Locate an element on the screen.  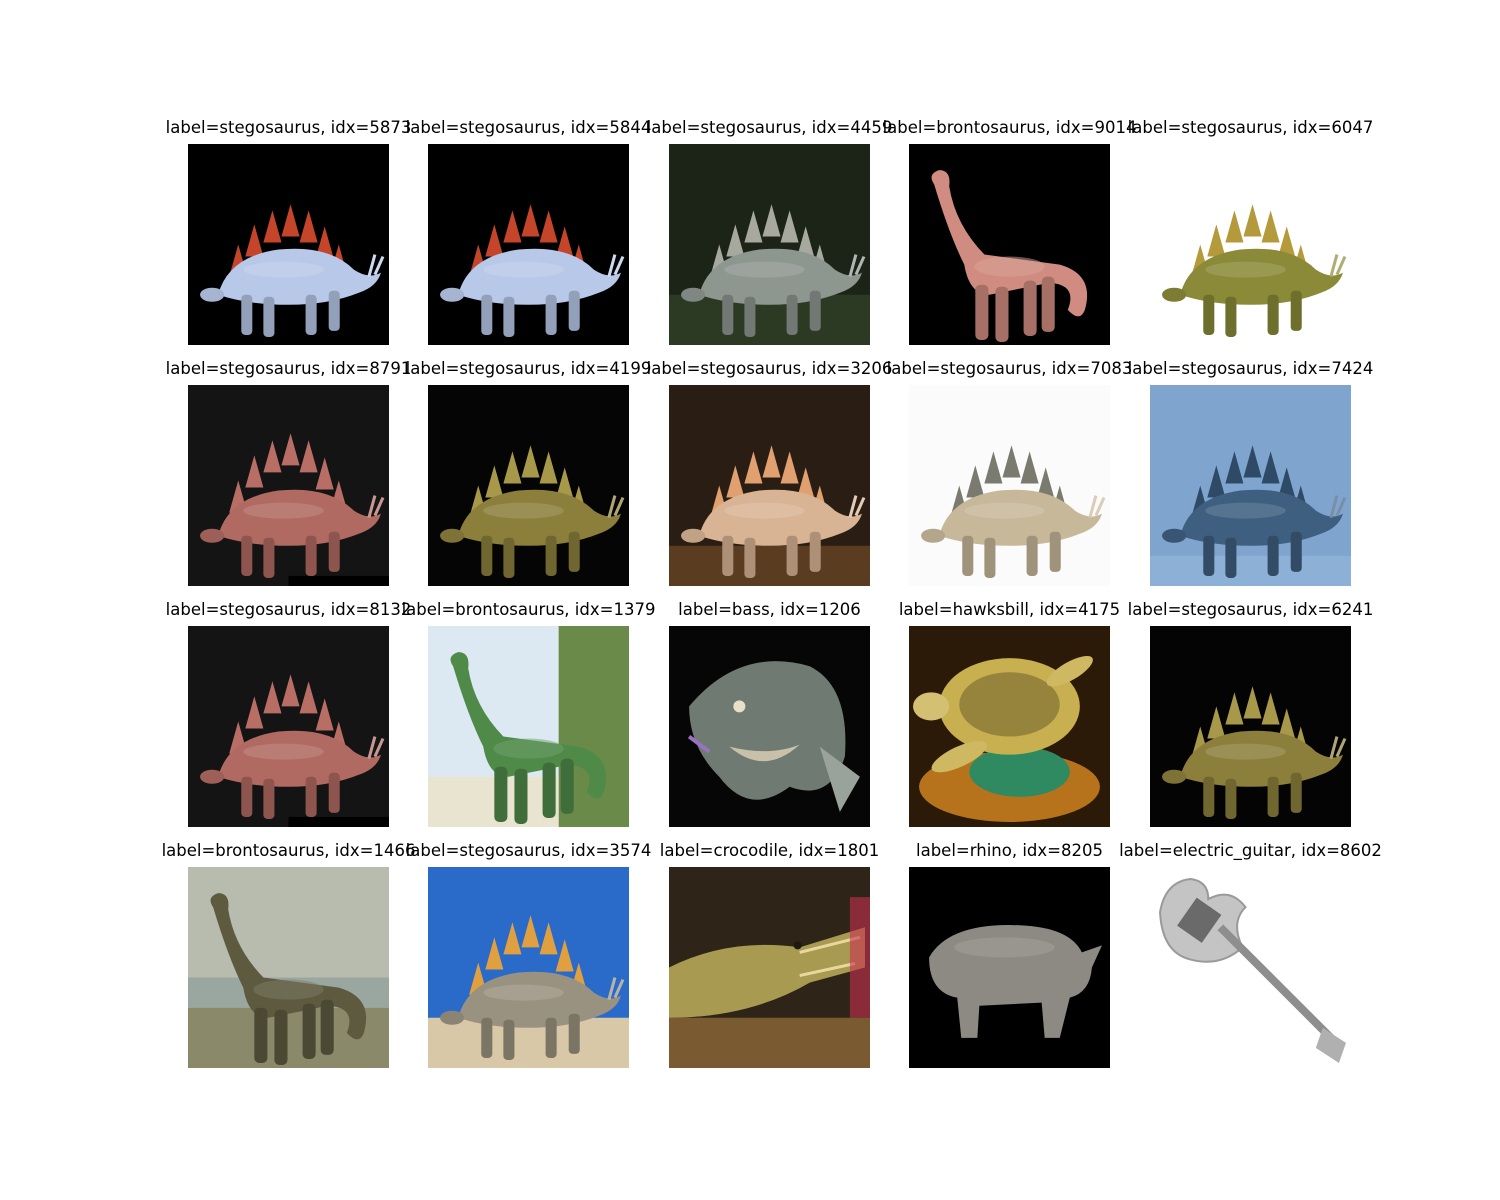
panel-title: label=stegosaurus, idx=4459 is located at coordinates (769, 127).